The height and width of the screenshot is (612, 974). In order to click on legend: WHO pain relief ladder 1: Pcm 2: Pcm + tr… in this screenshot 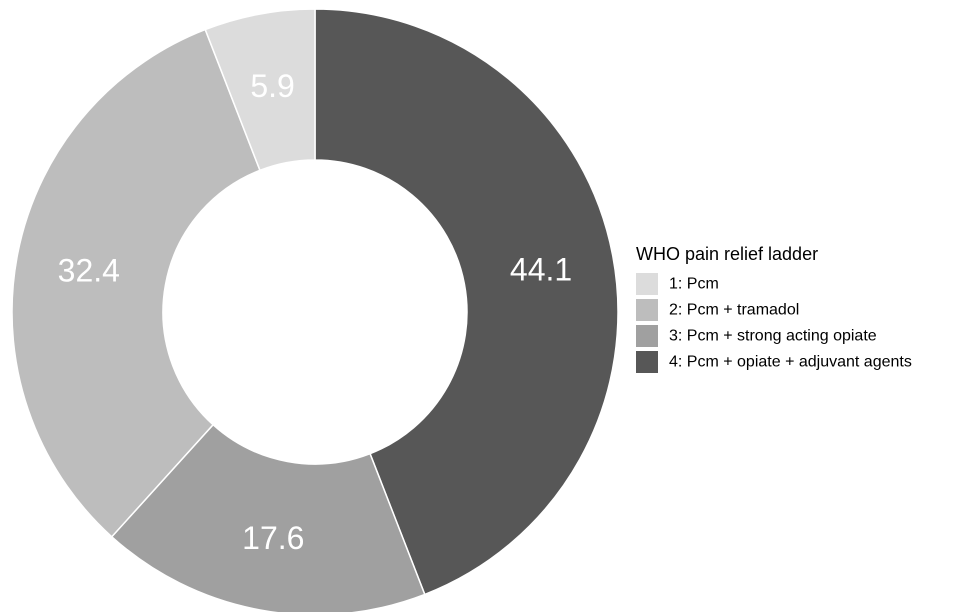, I will do `click(774, 308)`.